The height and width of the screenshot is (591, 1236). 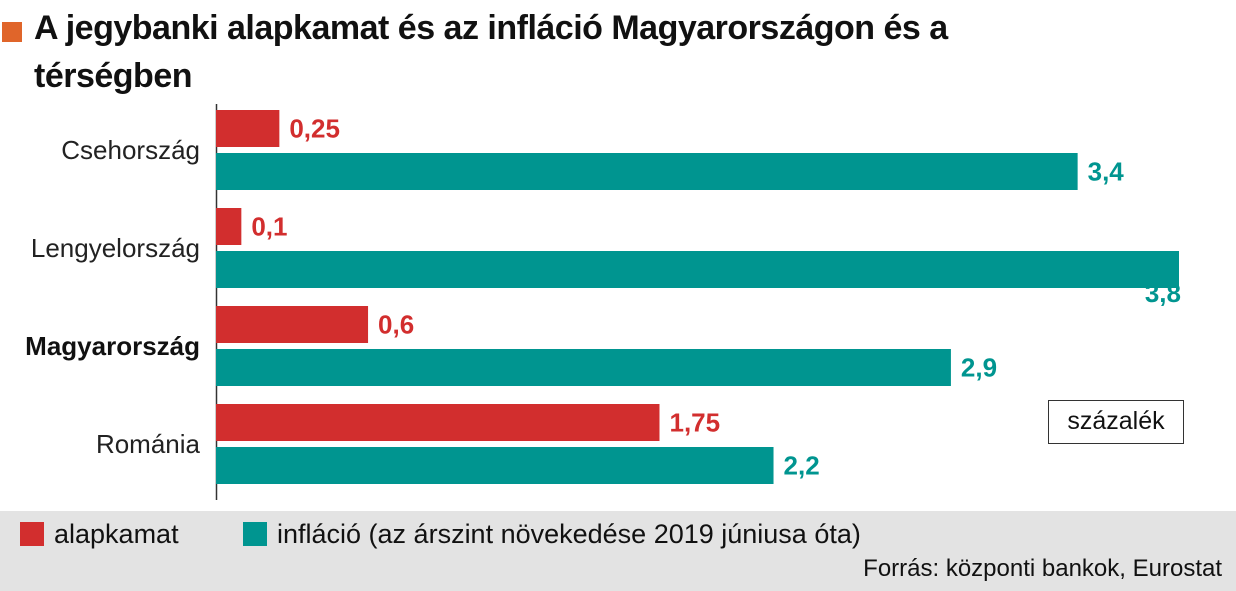 I want to click on legend-swatch-inflacio, so click(x=255, y=534).